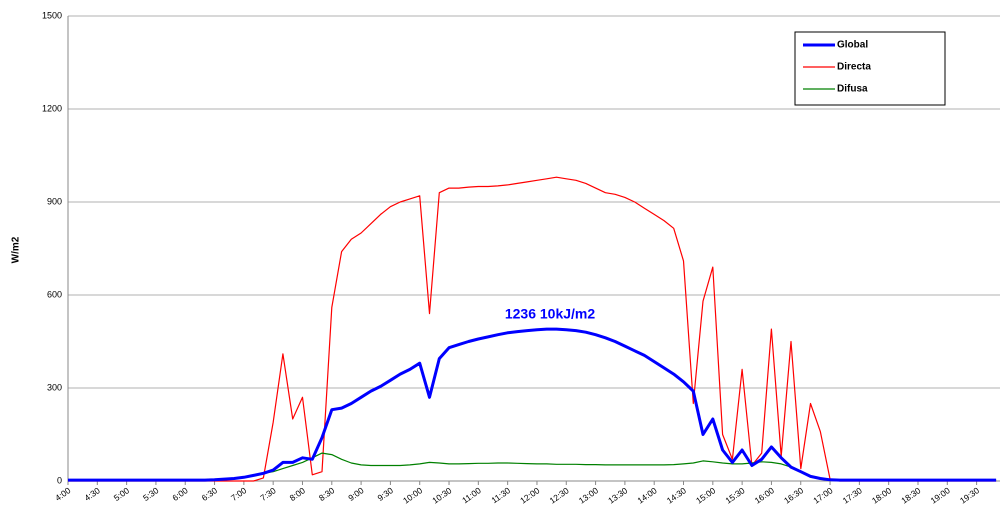  I want to click on x-tick-label: 6:00, so click(180, 494).